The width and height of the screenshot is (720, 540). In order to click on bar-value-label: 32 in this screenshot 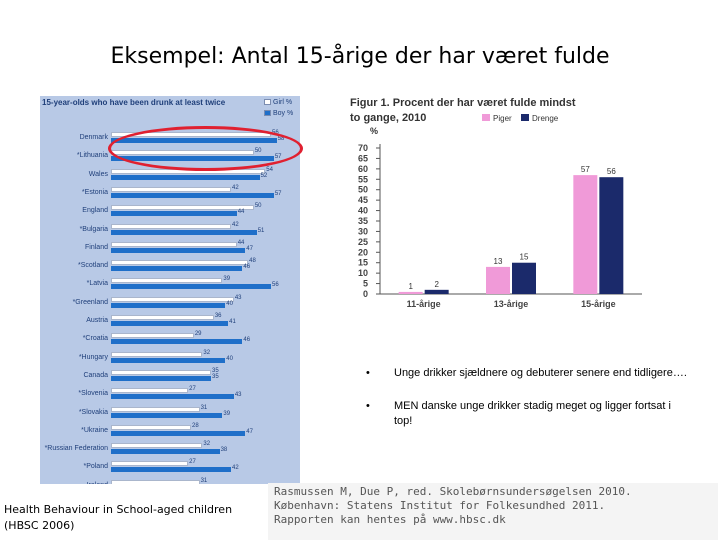, I will do `click(207, 444)`.